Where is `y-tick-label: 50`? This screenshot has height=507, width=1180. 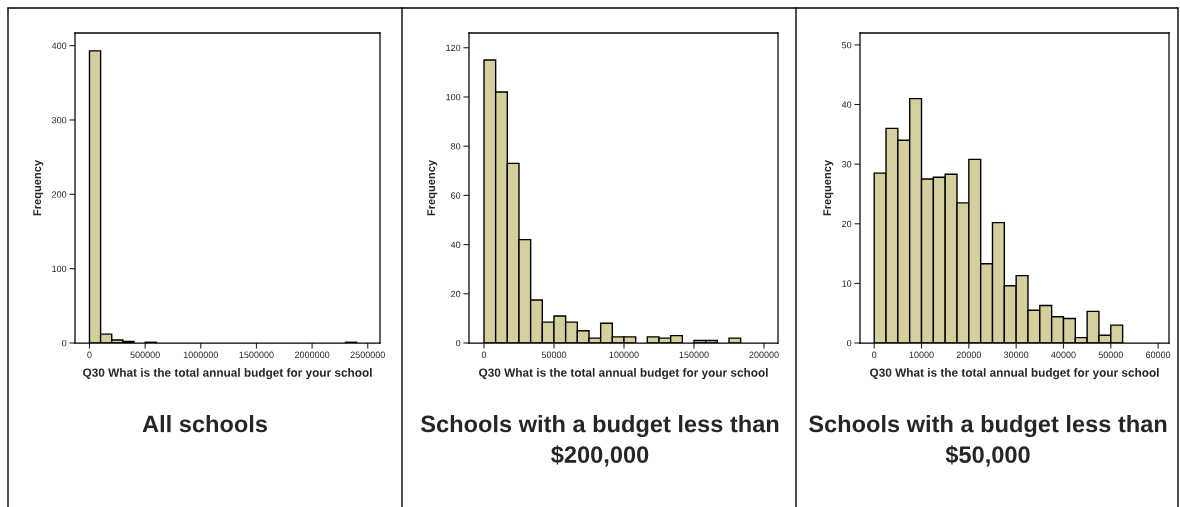
y-tick-label: 50 is located at coordinates (846, 45).